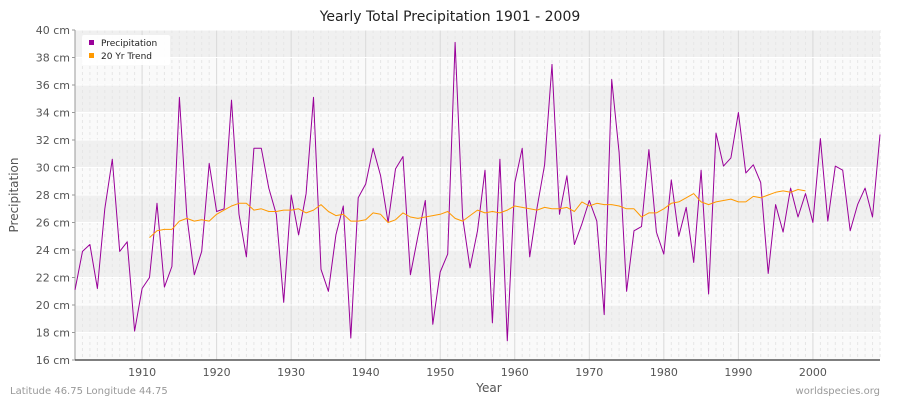 Image resolution: width=900 pixels, height=404 pixels. I want to click on x-tick-label: 1960, so click(515, 372).